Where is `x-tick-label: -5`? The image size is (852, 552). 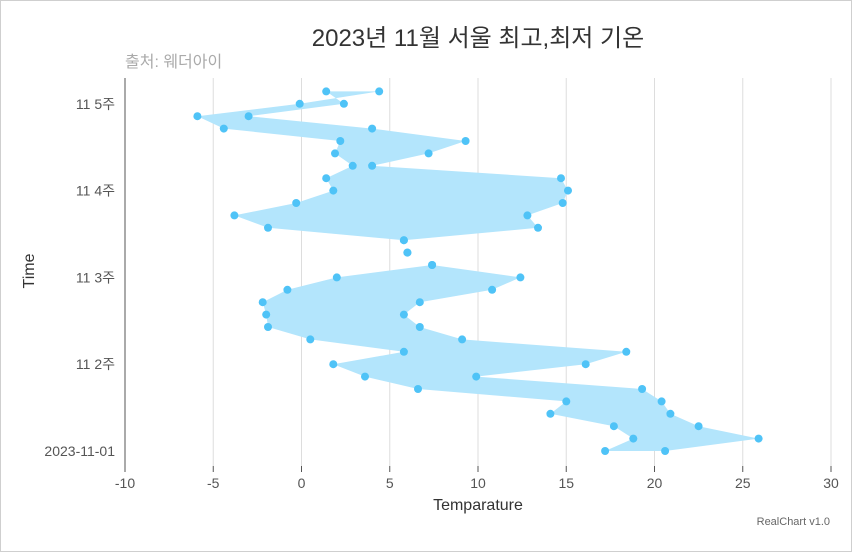
x-tick-label: -5 is located at coordinates (213, 483).